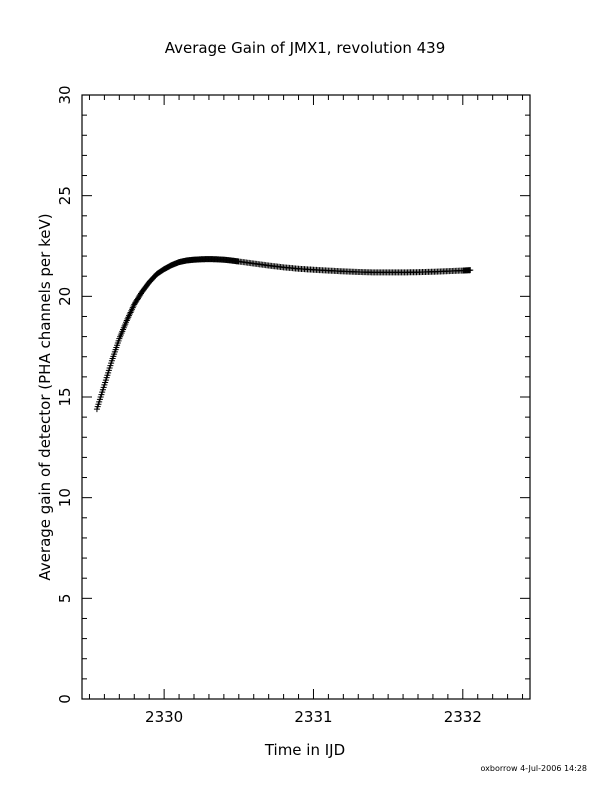 The image size is (612, 792). What do you see at coordinates (164, 717) in the screenshot?
I see `x-tick-label: 2330` at bounding box center [164, 717].